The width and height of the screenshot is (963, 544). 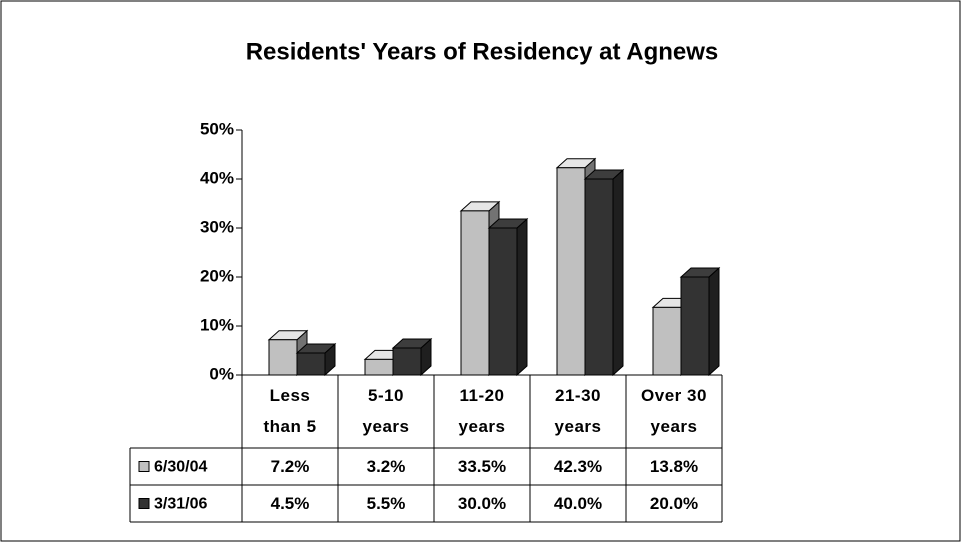 What do you see at coordinates (217, 177) in the screenshot?
I see `y-tick-label: 40%` at bounding box center [217, 177].